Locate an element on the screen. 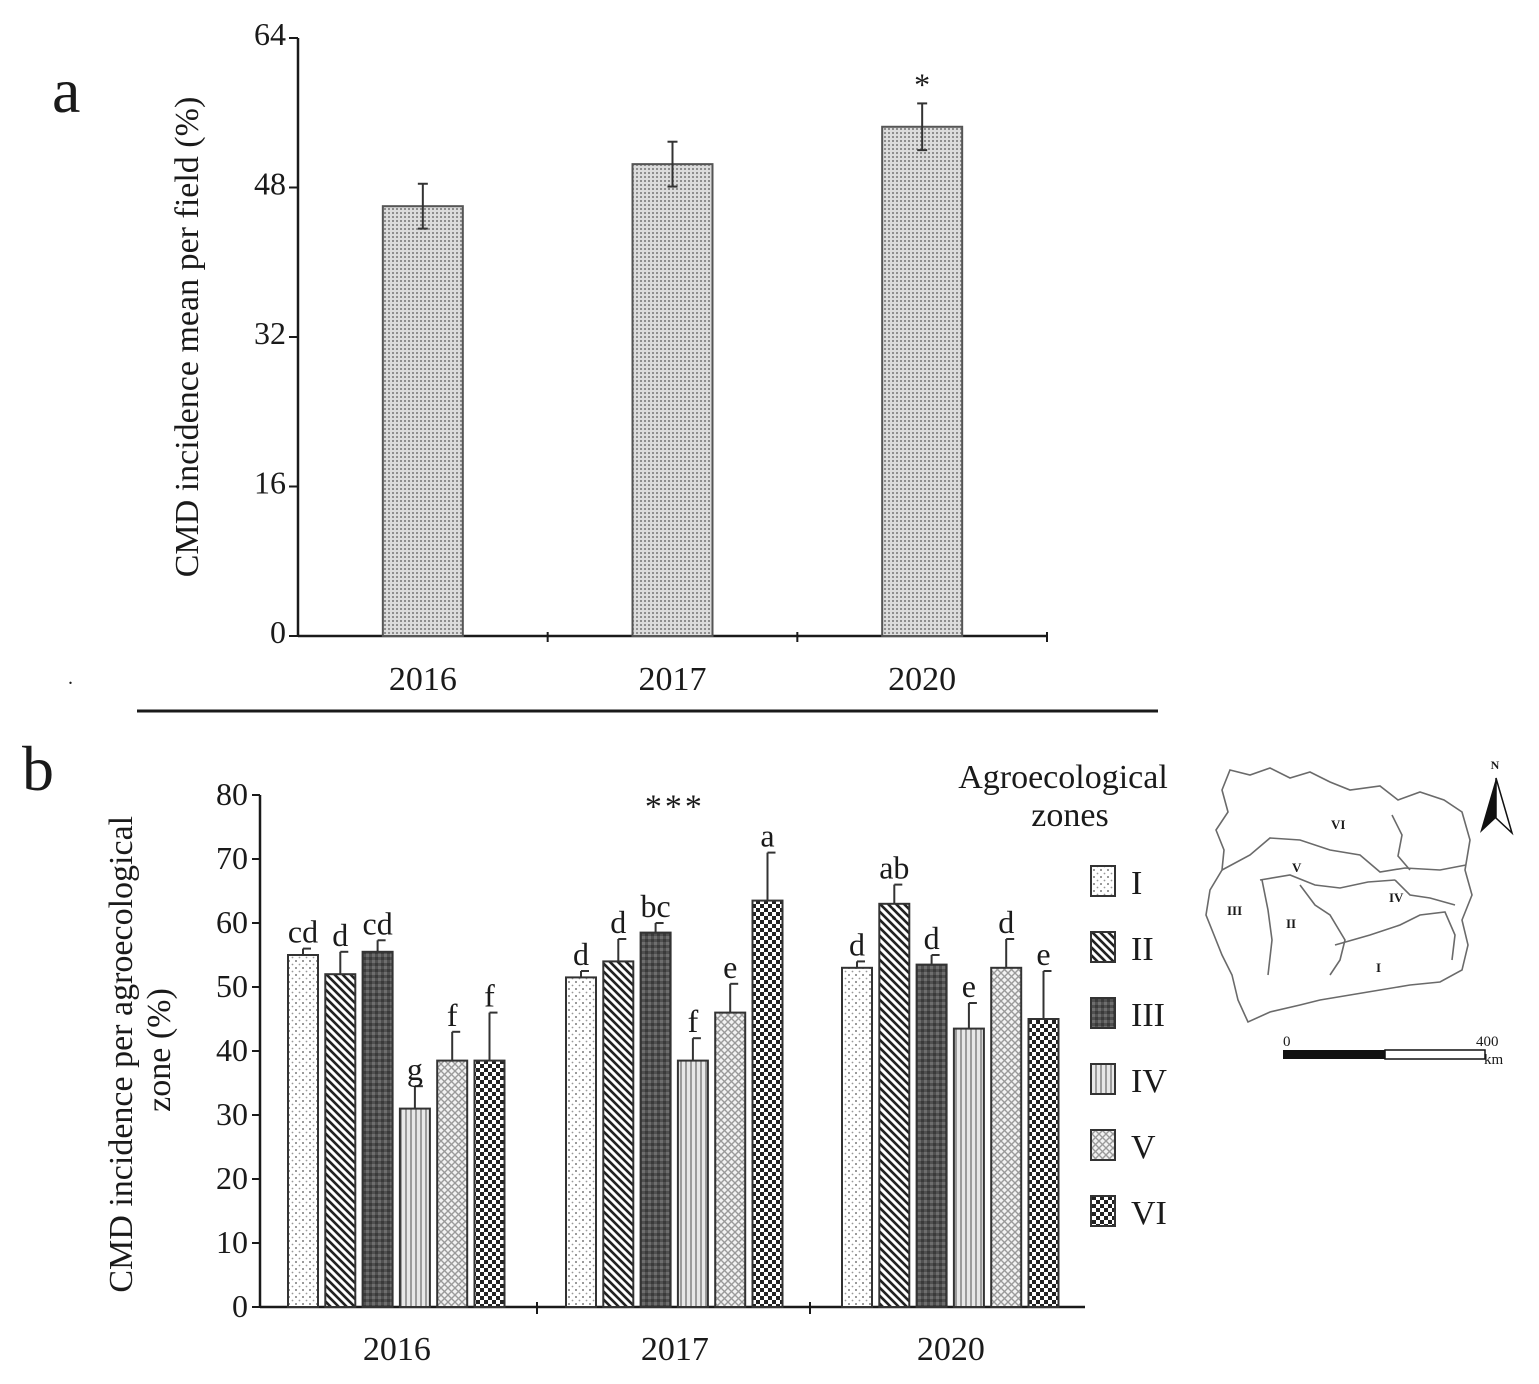 The height and width of the screenshot is (1384, 1539). panel-a-y-tick-label: 0 is located at coordinates (278, 632).